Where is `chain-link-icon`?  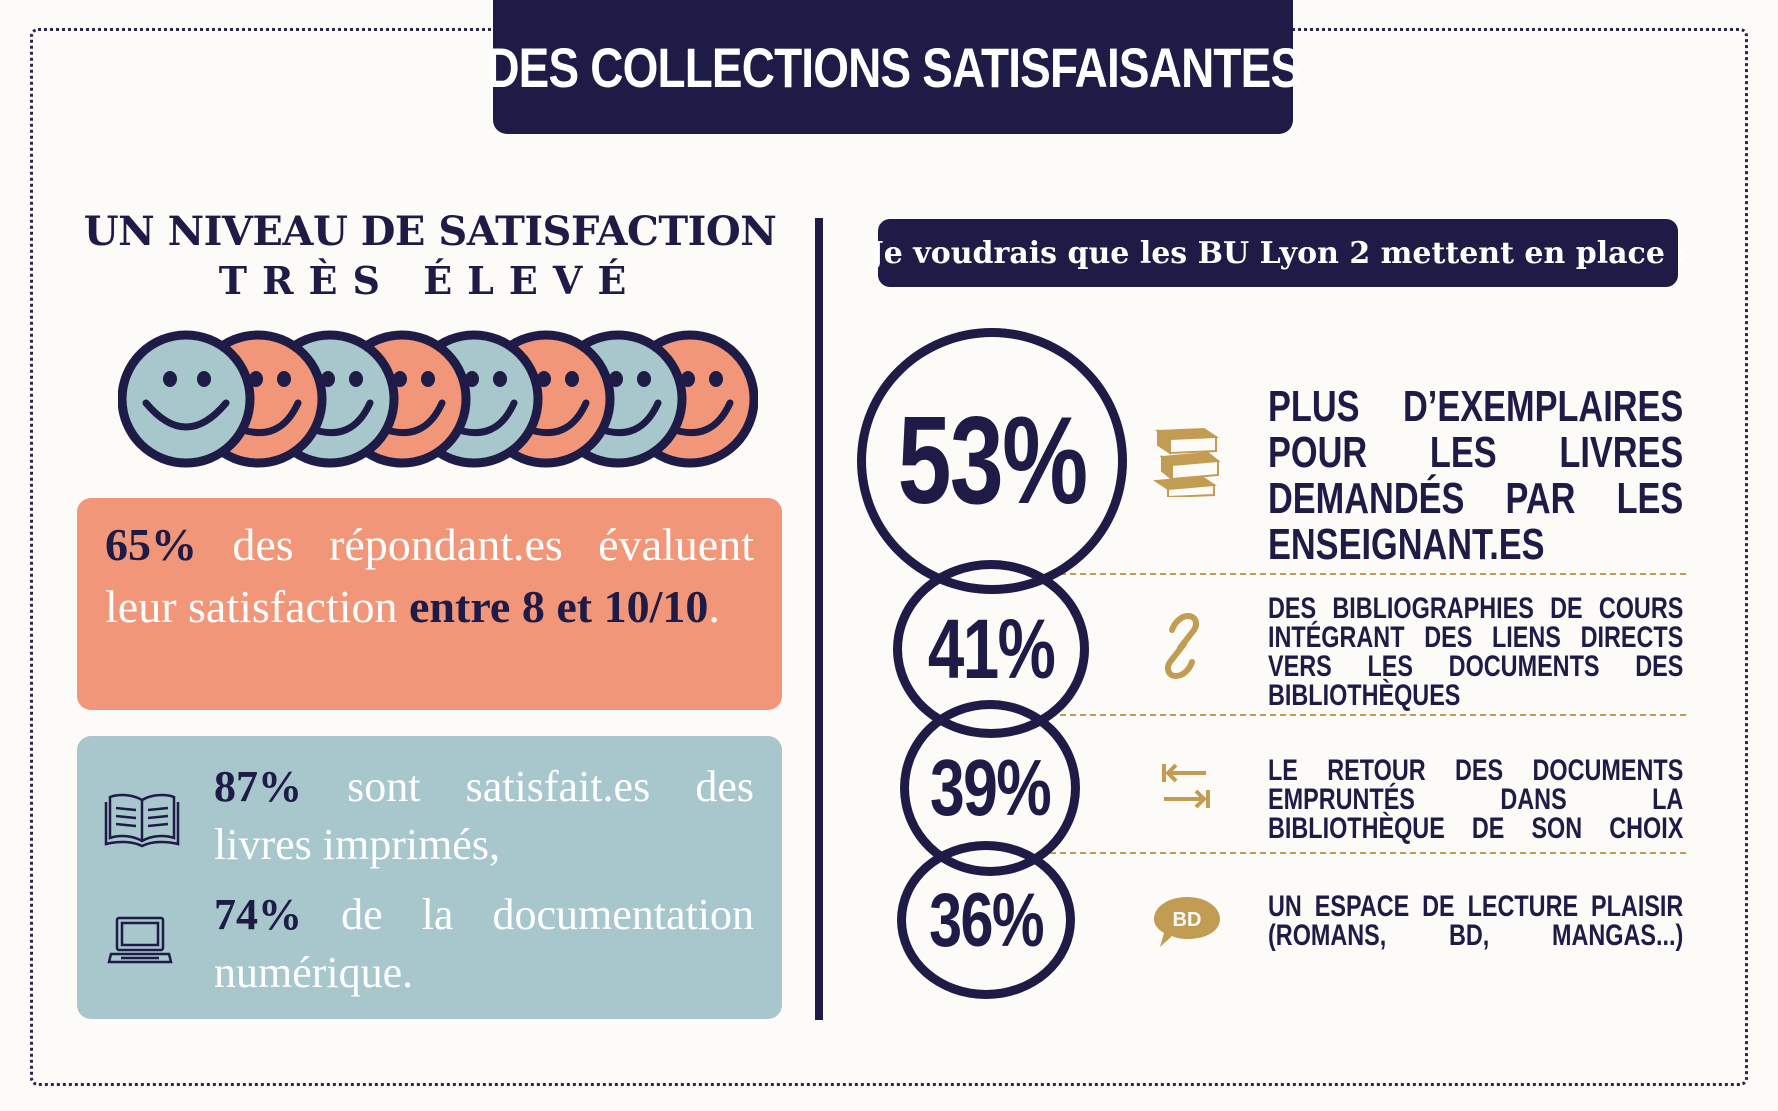 chain-link-icon is located at coordinates (1182, 646).